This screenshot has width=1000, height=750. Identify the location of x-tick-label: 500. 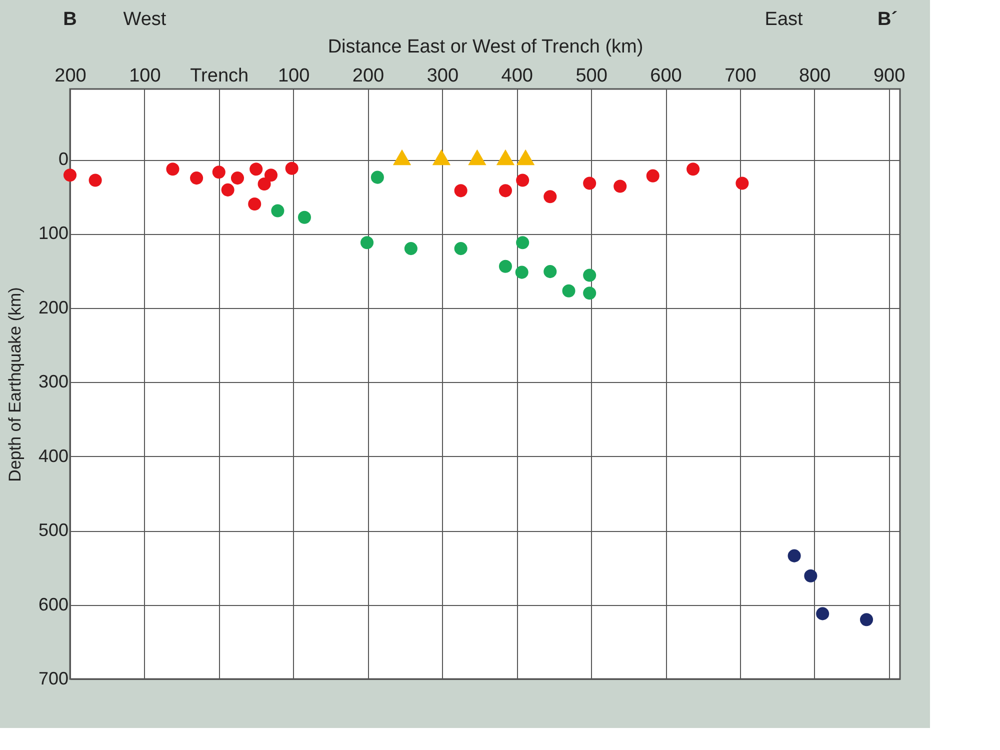
(592, 76).